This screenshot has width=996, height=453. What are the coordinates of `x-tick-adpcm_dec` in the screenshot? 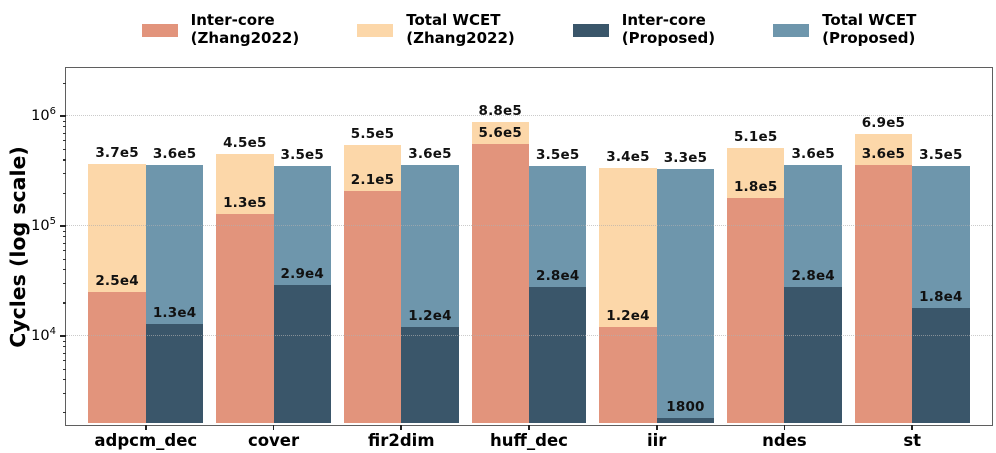 It's located at (146, 427).